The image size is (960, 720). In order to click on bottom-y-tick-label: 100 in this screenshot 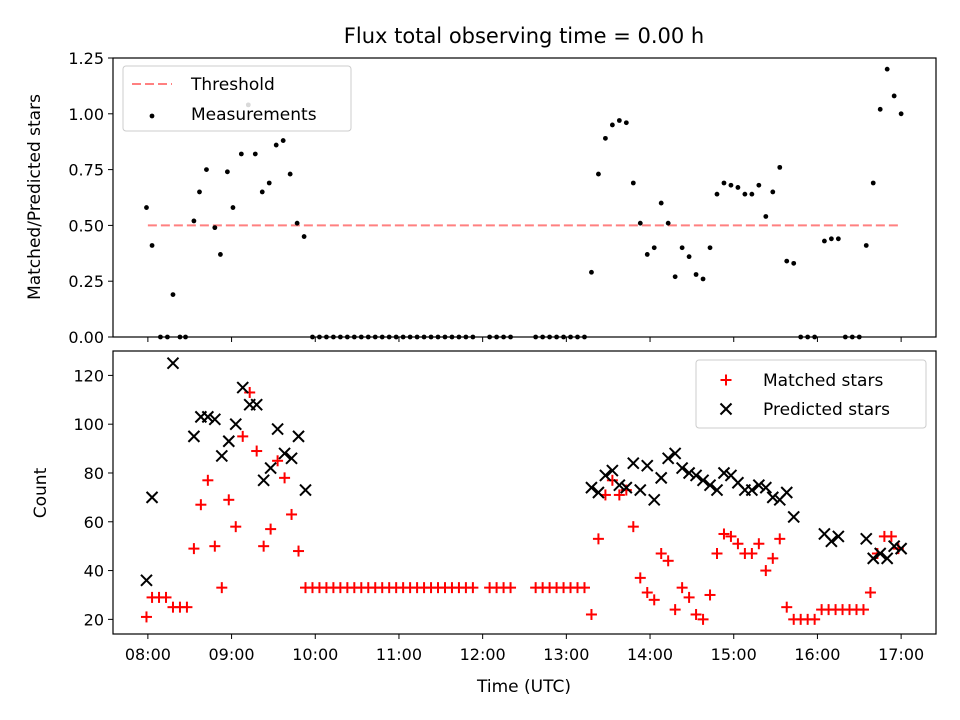, I will do `click(88, 424)`.